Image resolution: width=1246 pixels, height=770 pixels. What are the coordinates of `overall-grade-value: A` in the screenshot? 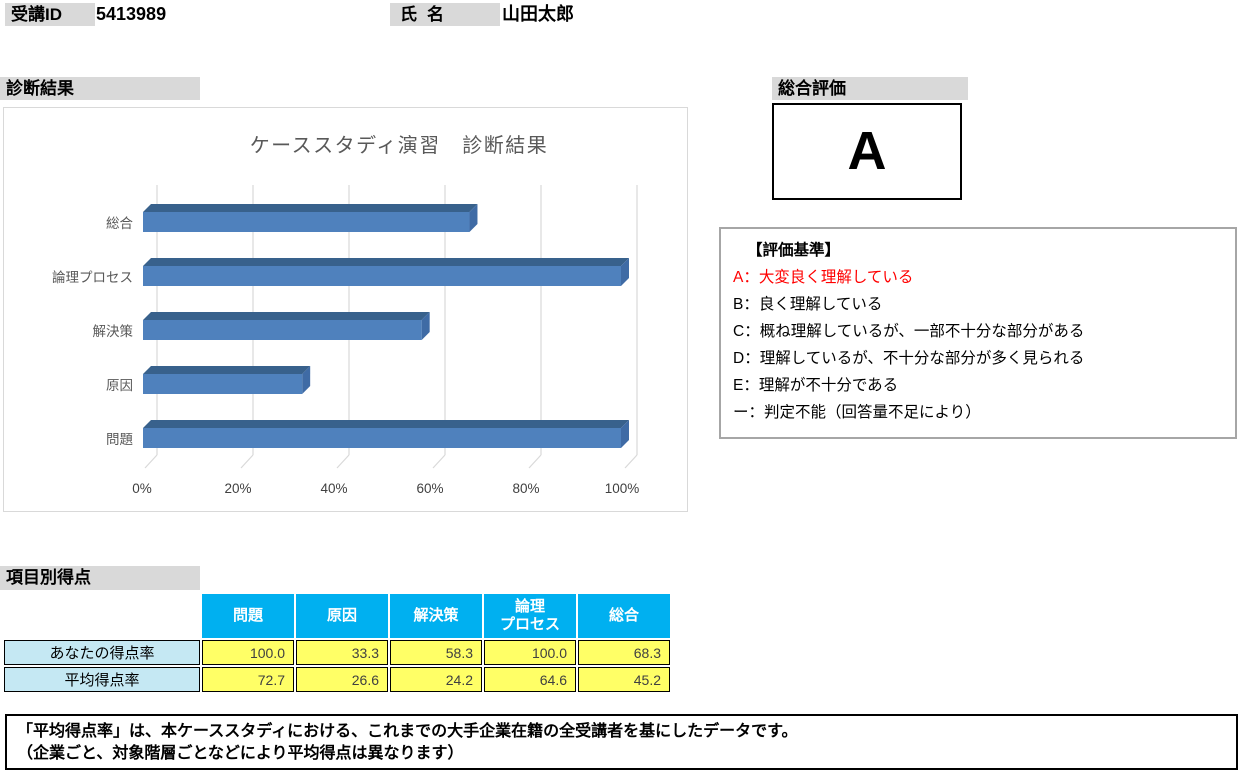 It's located at (867, 151).